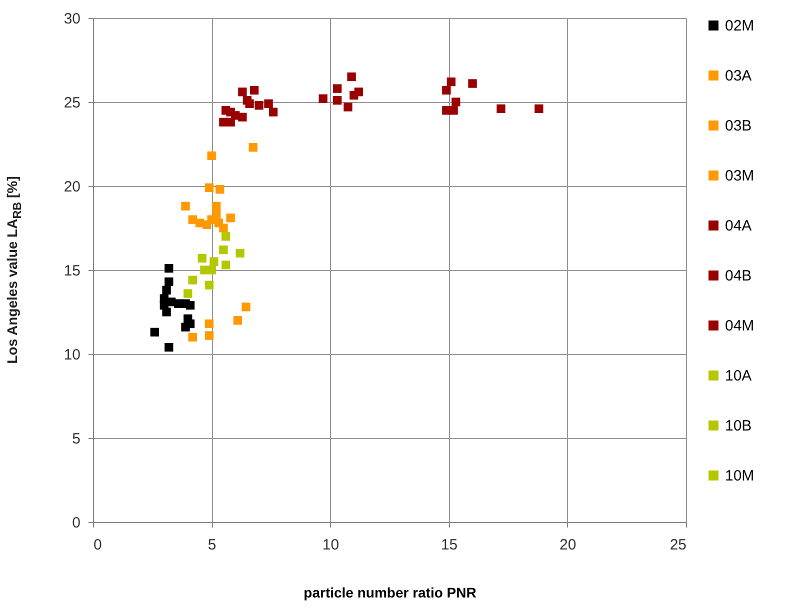  What do you see at coordinates (72, 103) in the screenshot?
I see `y-tick-label: 25` at bounding box center [72, 103].